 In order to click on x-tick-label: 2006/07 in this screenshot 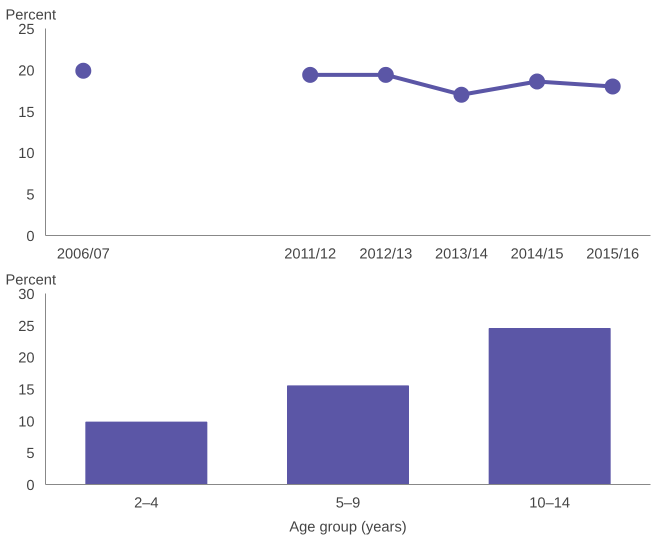, I will do `click(83, 254)`.